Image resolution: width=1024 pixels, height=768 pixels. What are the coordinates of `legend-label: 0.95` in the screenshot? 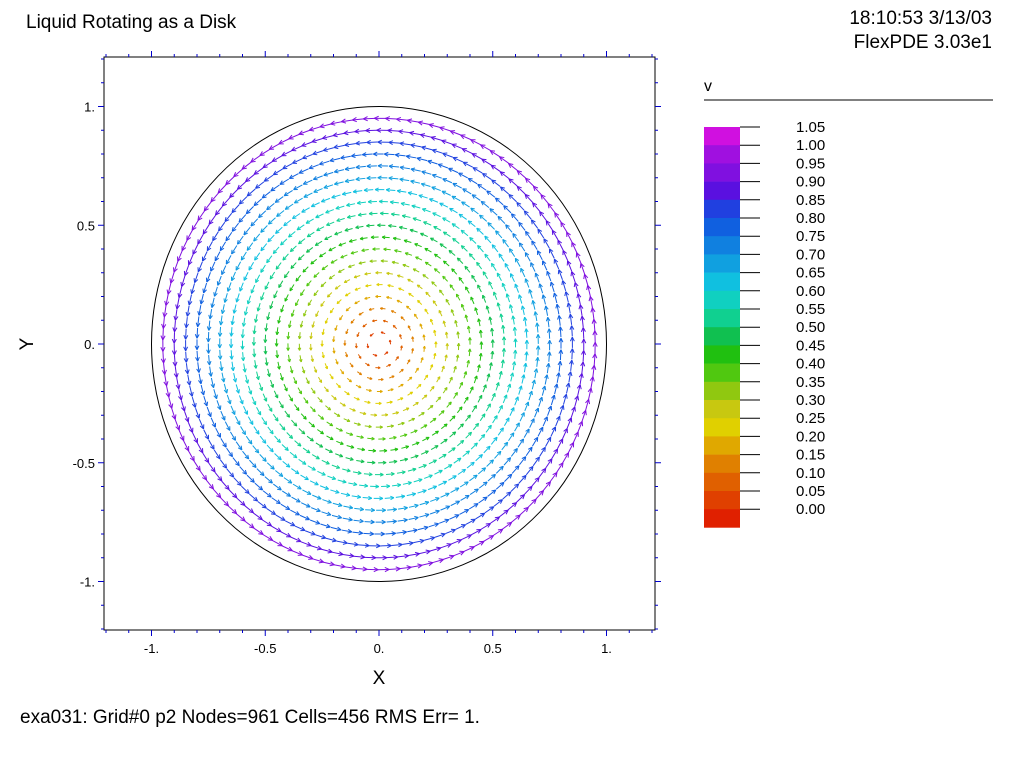 It's located at (810, 163).